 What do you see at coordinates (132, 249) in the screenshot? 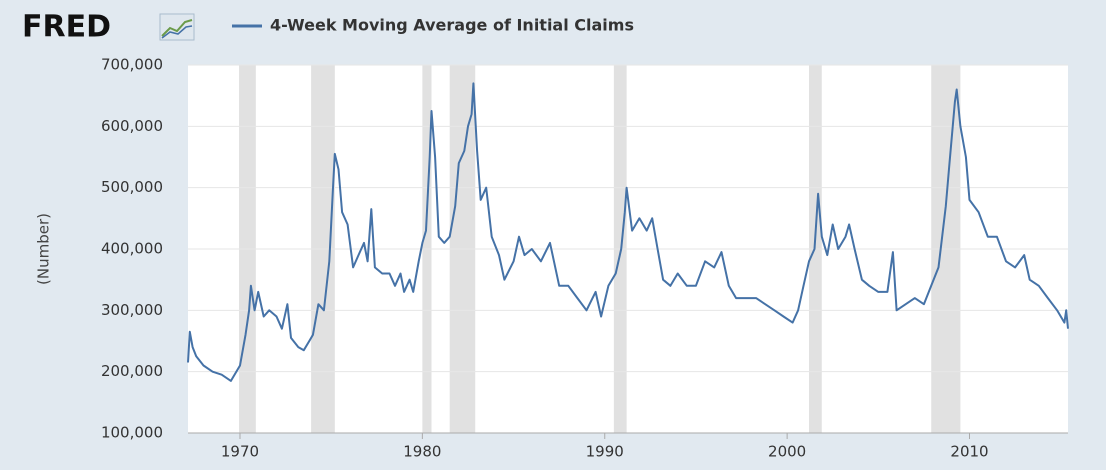
I see `y-tick-label: 400,000` at bounding box center [132, 249].